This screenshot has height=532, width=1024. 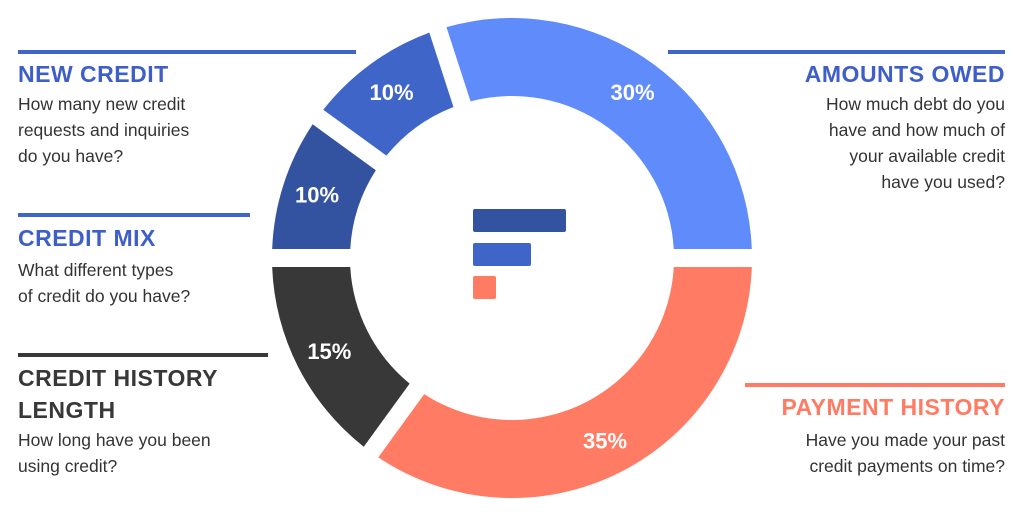 What do you see at coordinates (905, 440) in the screenshot?
I see `desc-line: Have you made your past` at bounding box center [905, 440].